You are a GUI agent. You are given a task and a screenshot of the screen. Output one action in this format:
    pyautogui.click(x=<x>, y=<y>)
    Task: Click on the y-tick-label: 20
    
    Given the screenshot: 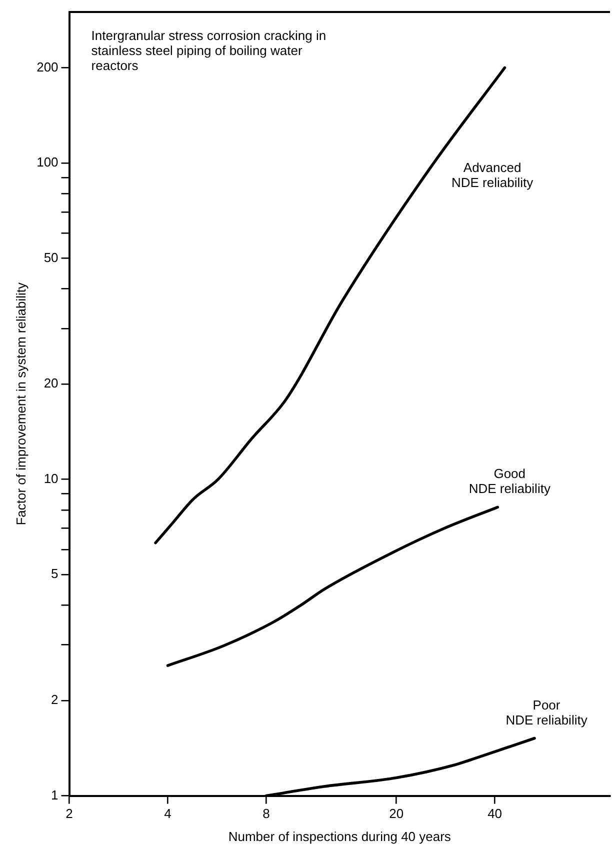 What is the action you would take?
    pyautogui.click(x=51, y=383)
    